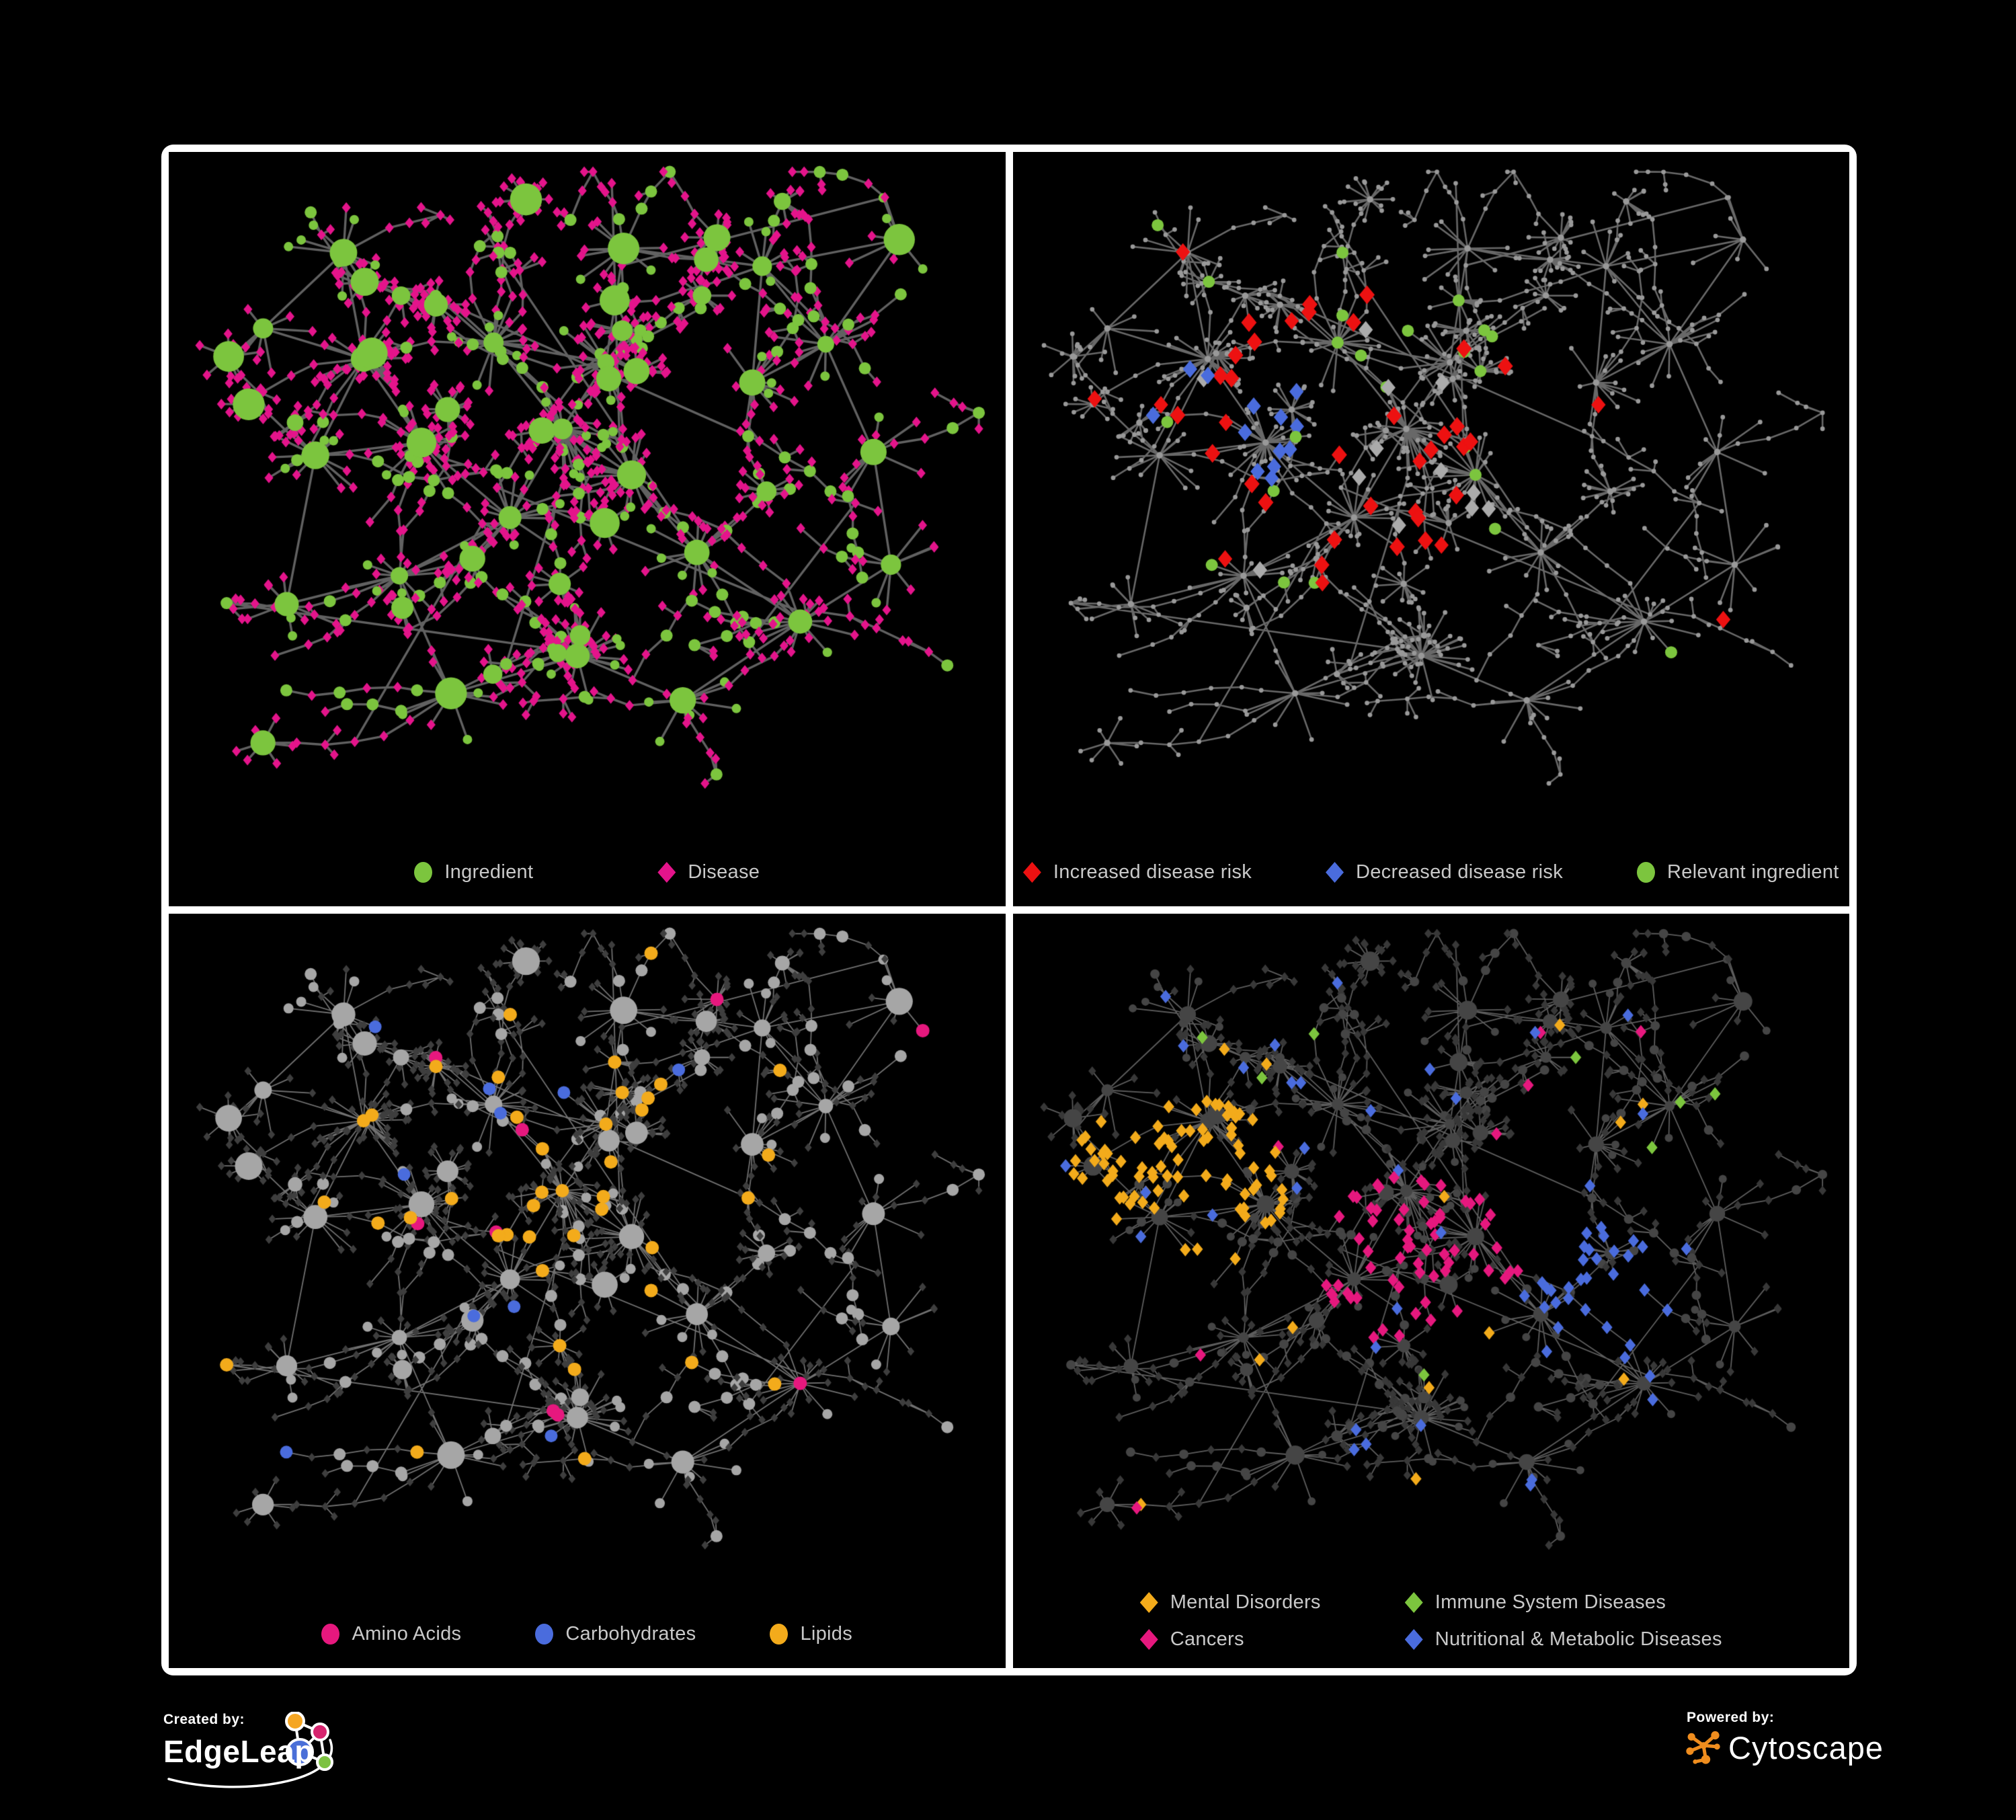 The height and width of the screenshot is (1820, 2016). I want to click on legend-item: Mental Disorders, so click(1230, 1602).